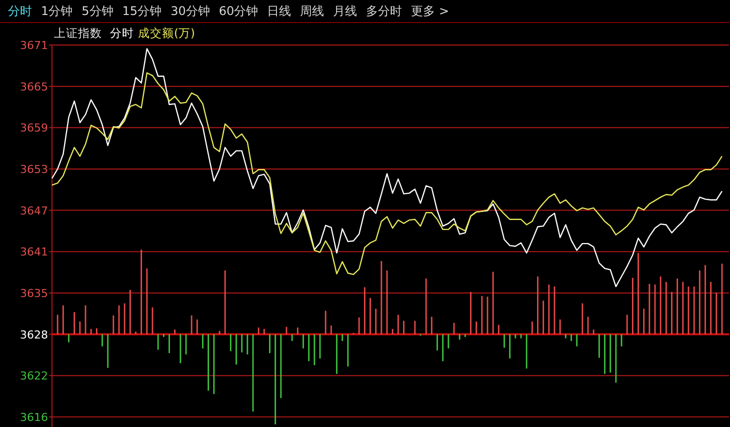 The width and height of the screenshot is (730, 427). What do you see at coordinates (238, 11) in the screenshot?
I see `text: 60分钟` at bounding box center [238, 11].